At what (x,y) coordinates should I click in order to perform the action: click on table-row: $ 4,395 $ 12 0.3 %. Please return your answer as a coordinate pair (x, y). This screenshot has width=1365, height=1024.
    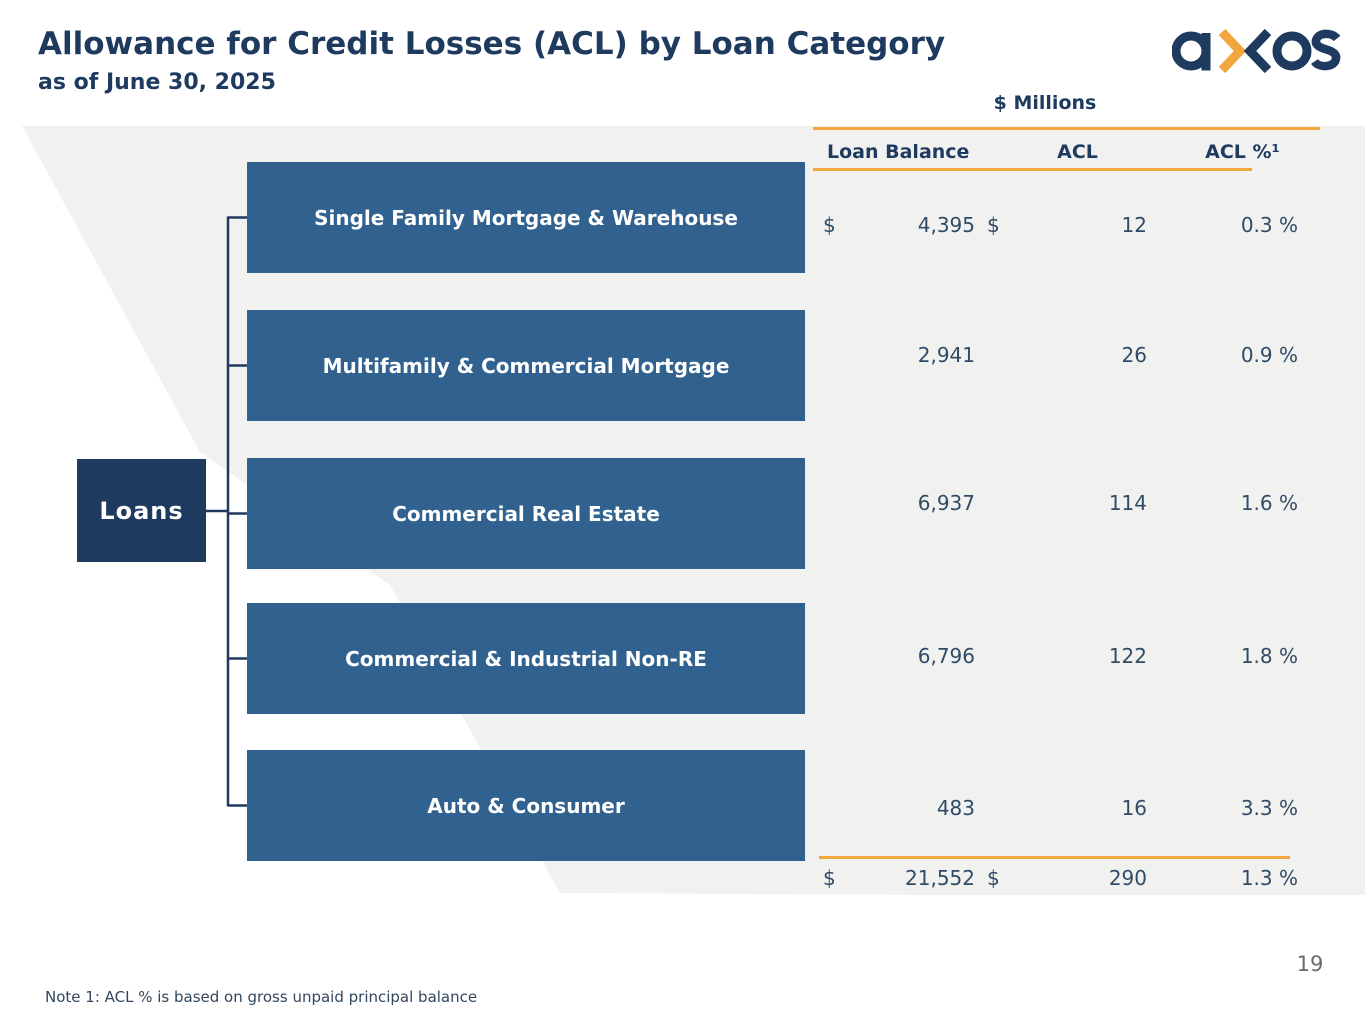
    Looking at the image, I should click on (1070, 225).